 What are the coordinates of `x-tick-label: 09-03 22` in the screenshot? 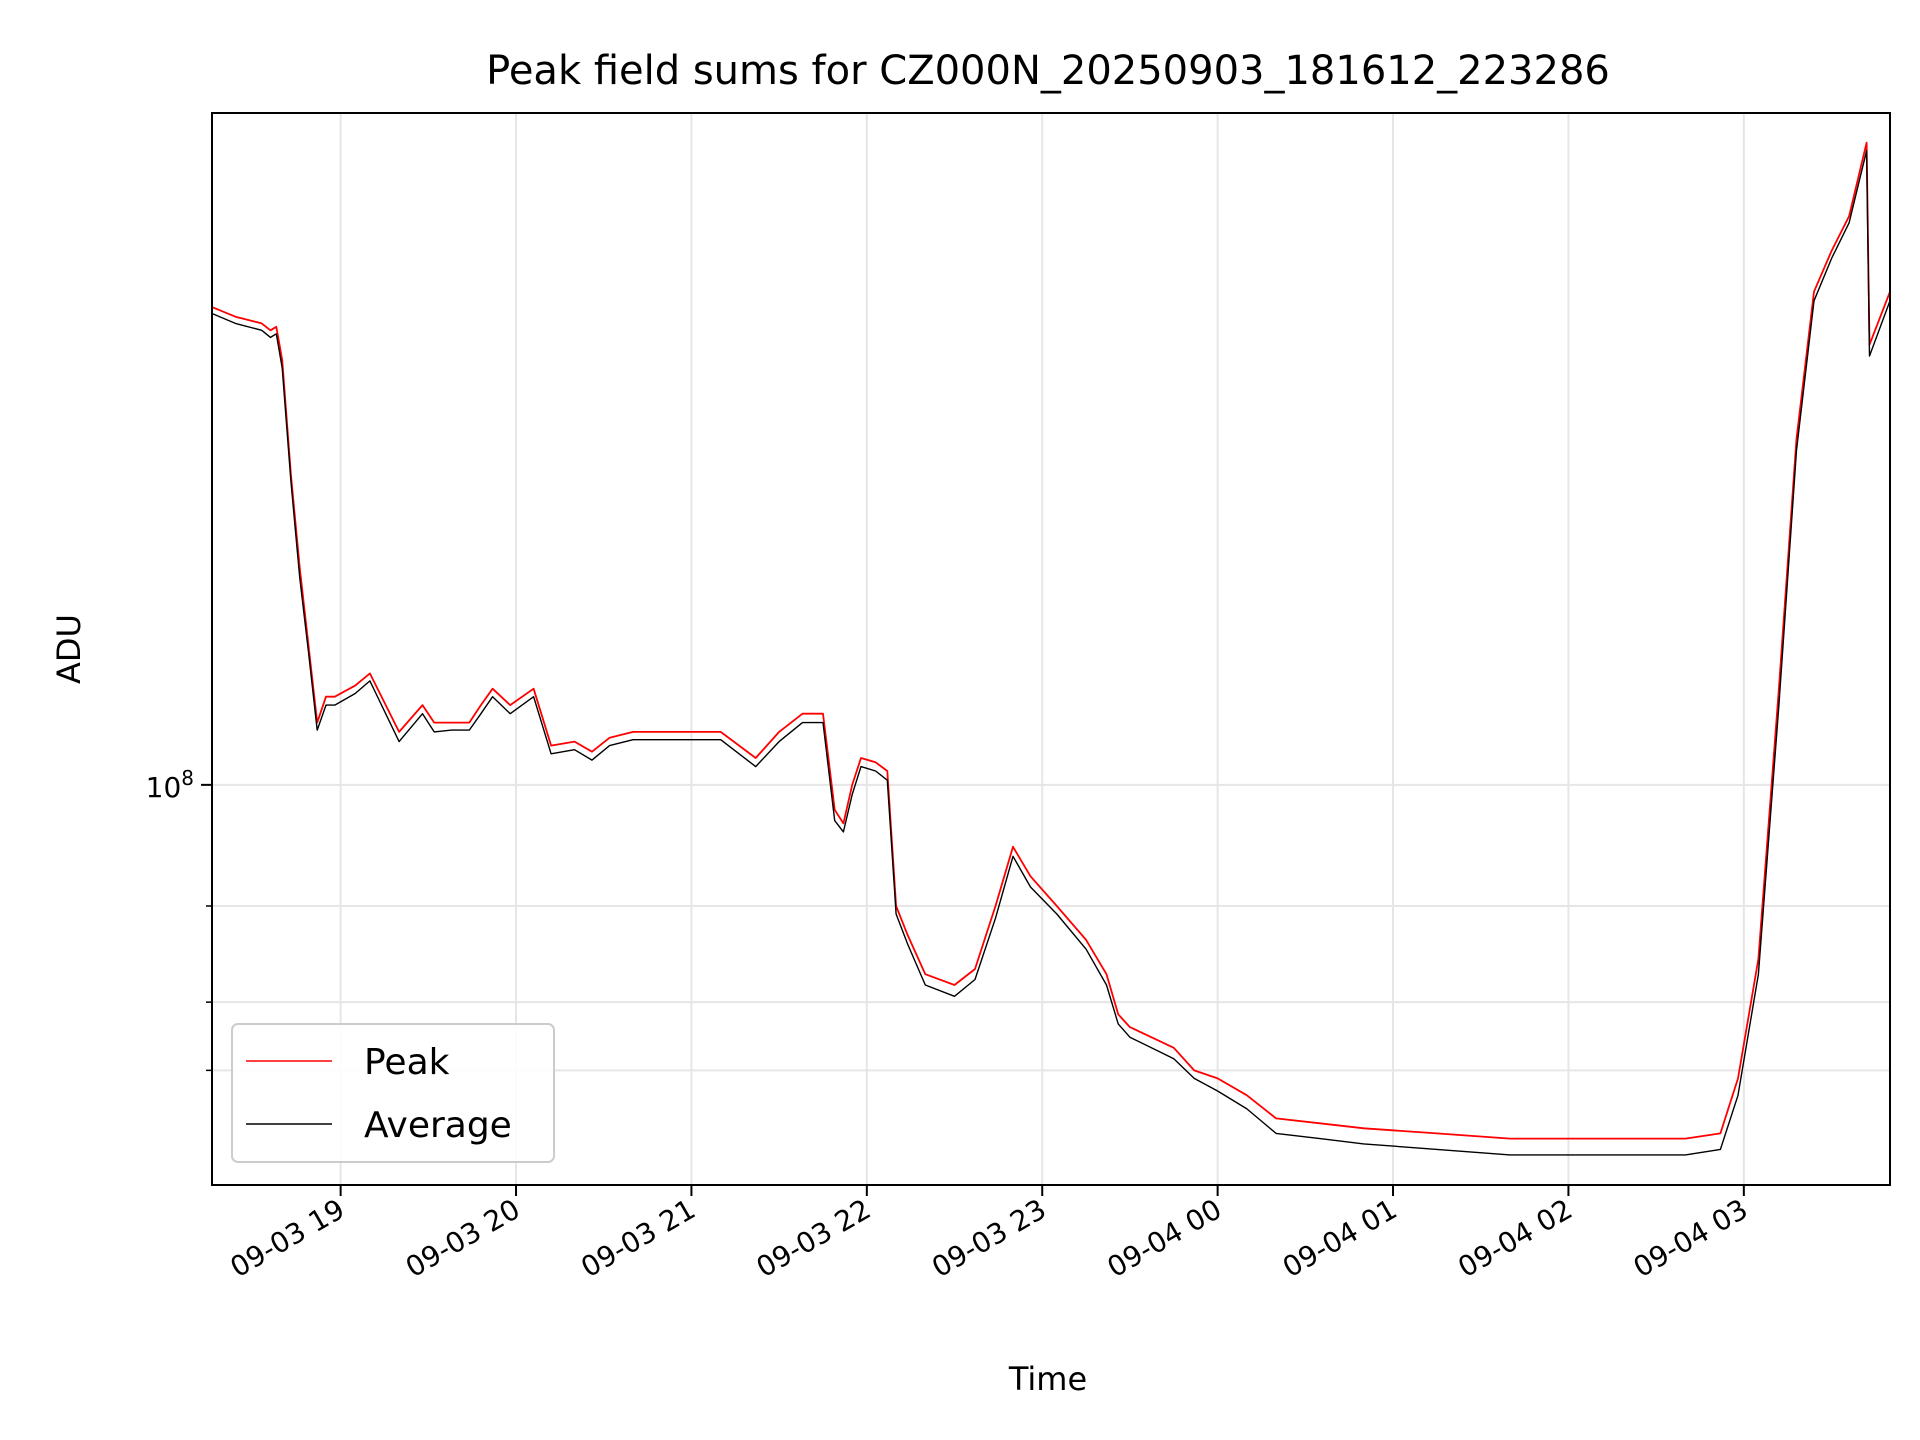 It's located at (814, 1238).